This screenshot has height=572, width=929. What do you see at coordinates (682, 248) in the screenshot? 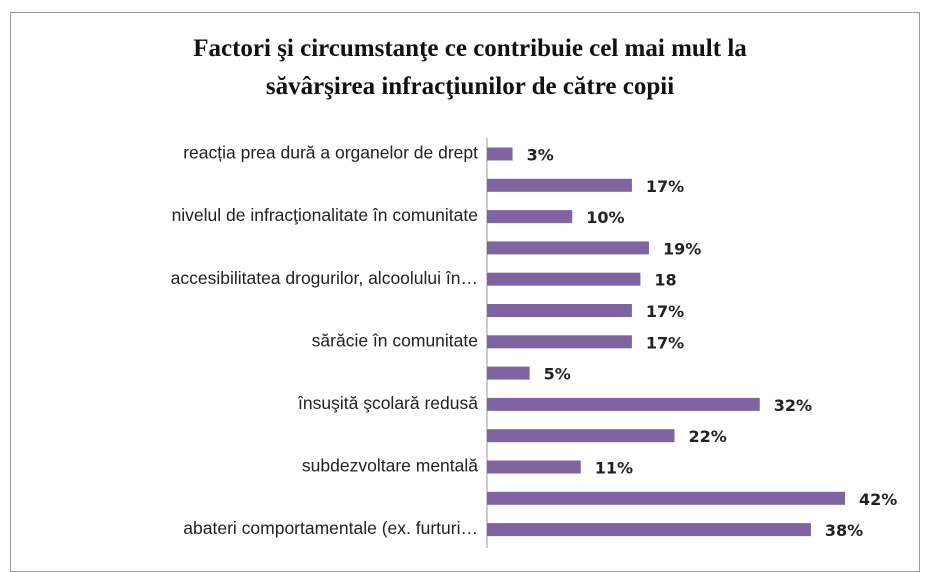
I see `value-label: 19%` at bounding box center [682, 248].